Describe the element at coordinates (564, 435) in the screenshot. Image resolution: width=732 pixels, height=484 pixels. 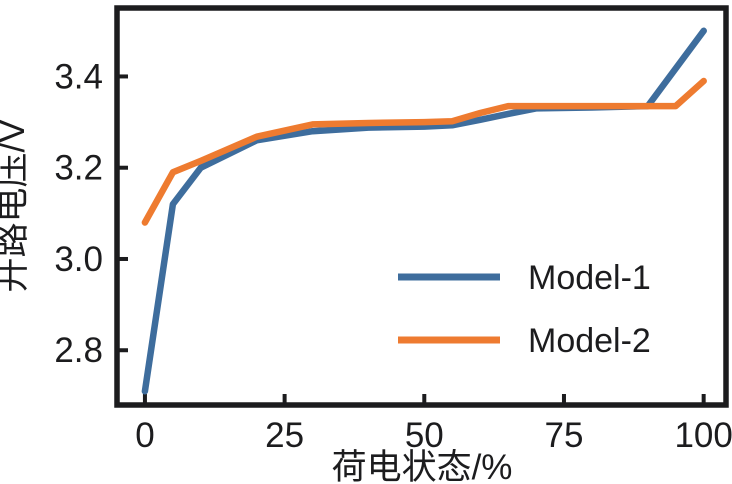
I see `x-tick-label: 75` at that location.